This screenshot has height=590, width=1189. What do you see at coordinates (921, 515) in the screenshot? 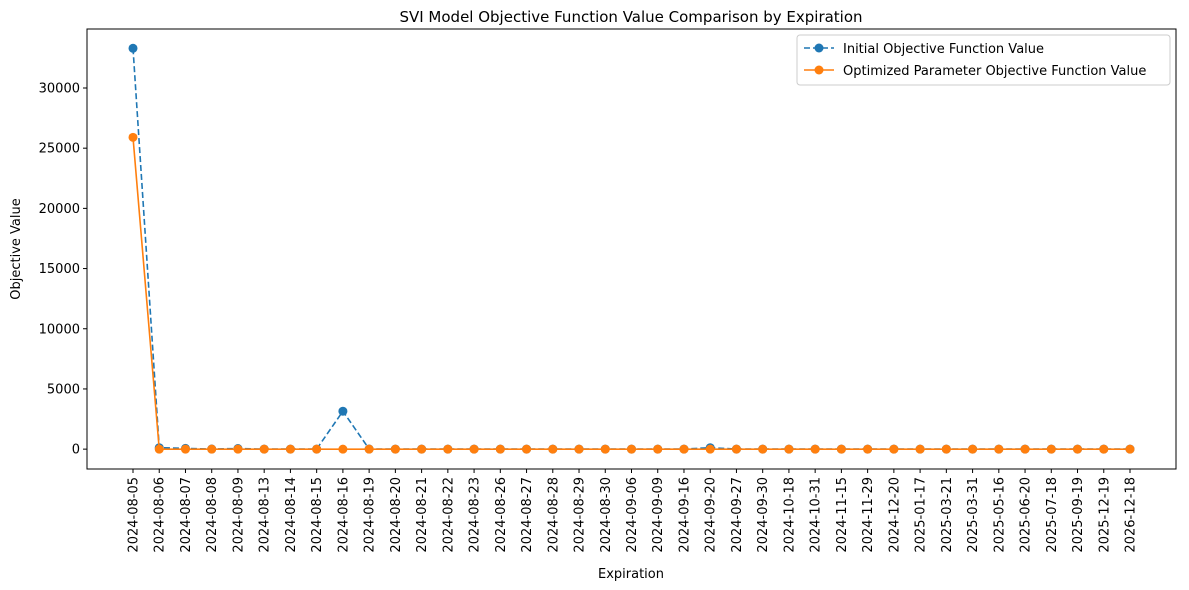
I see `x-tick-label: 2025-01-17` at bounding box center [921, 515].